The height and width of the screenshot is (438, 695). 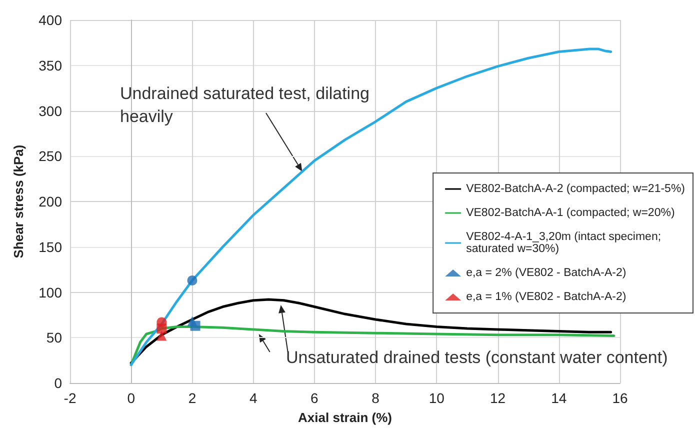 I want to click on x-tick-label: 6, so click(x=314, y=398).